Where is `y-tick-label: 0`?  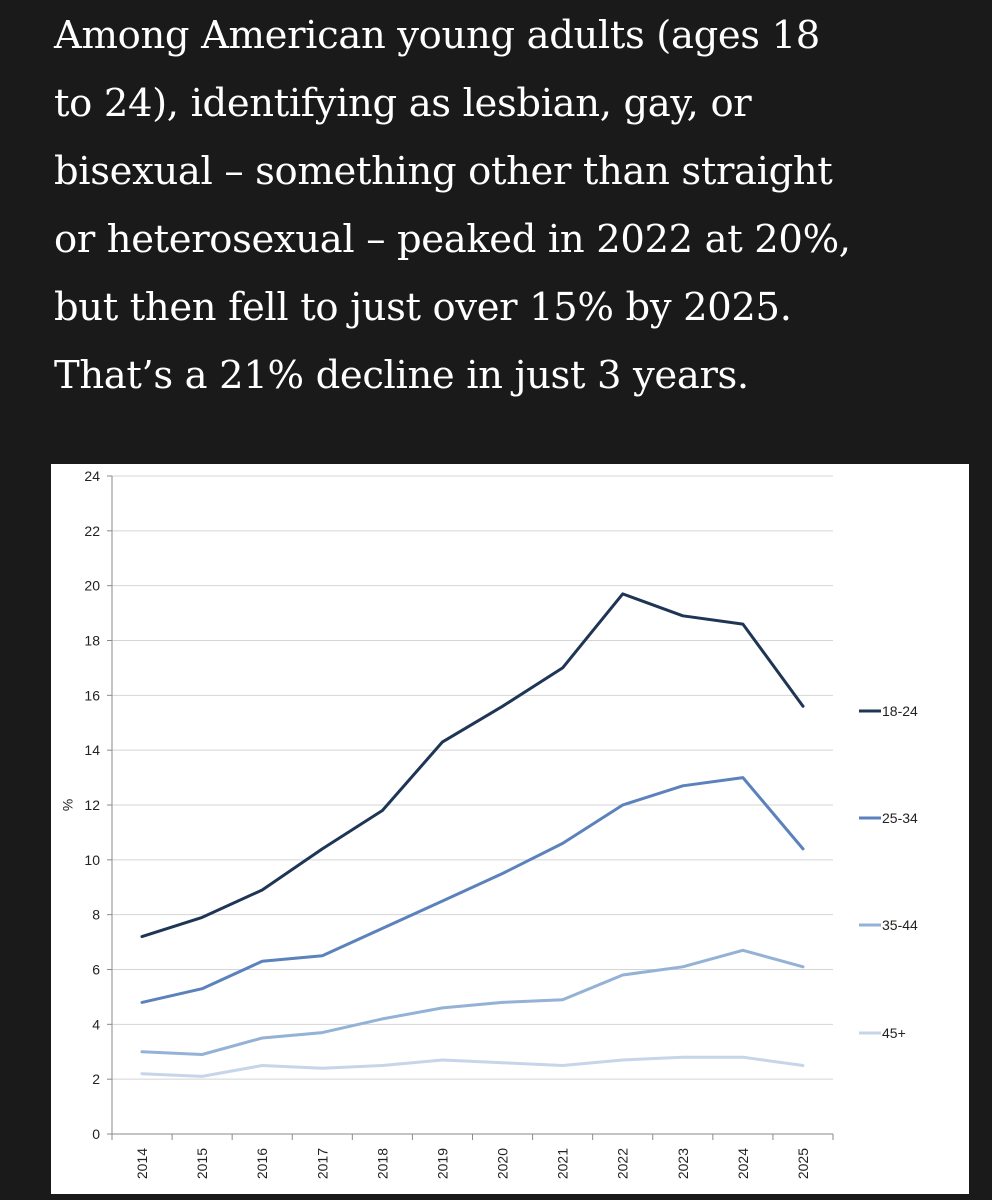 y-tick-label: 0 is located at coordinates (96, 1134).